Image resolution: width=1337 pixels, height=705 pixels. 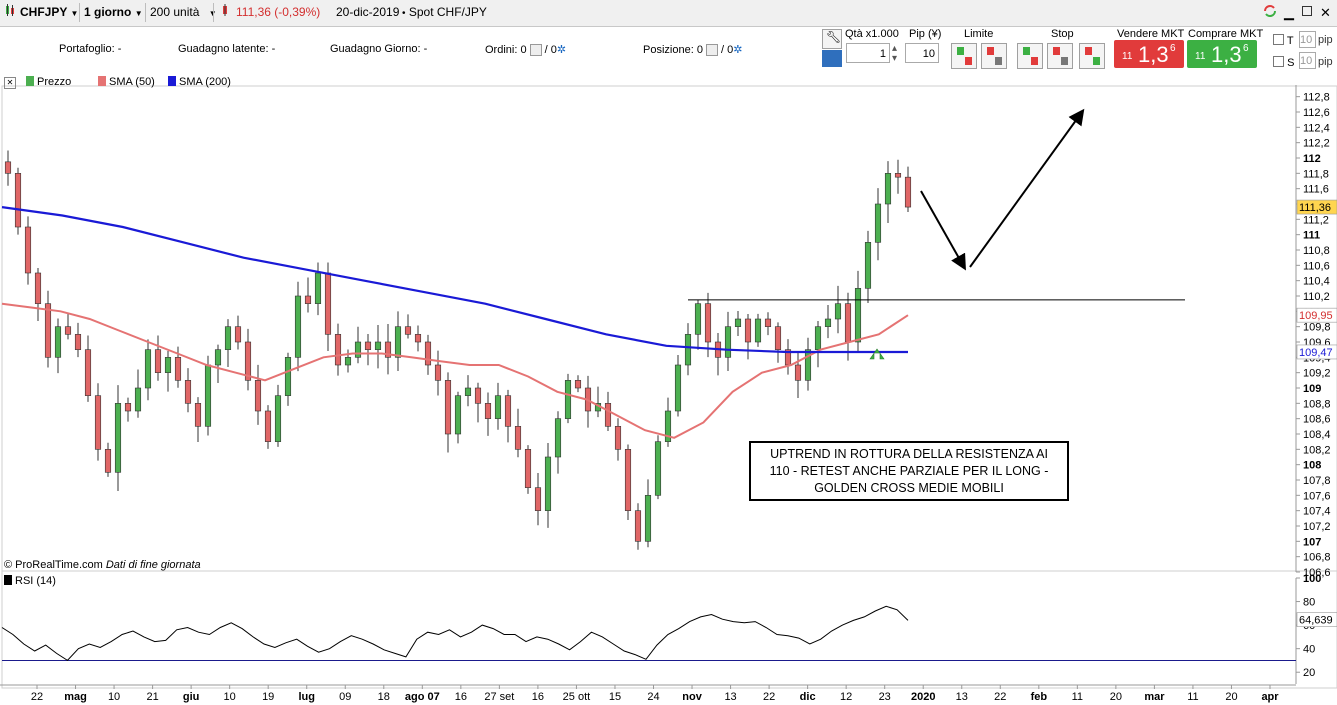 What do you see at coordinates (1307, 60) in the screenshot?
I see `s-input: 10` at bounding box center [1307, 60].